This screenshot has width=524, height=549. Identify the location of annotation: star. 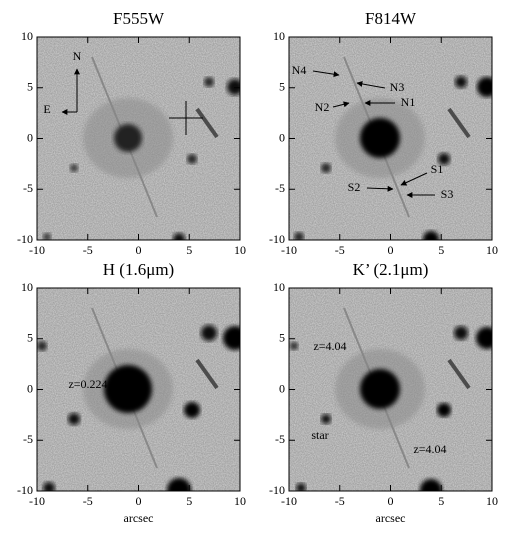
(319, 435).